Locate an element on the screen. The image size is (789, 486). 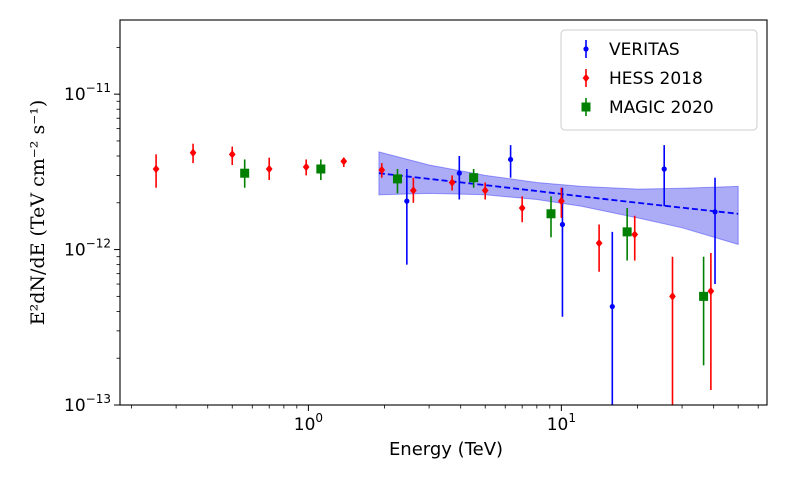
fit-confidence-band is located at coordinates (558, 198).